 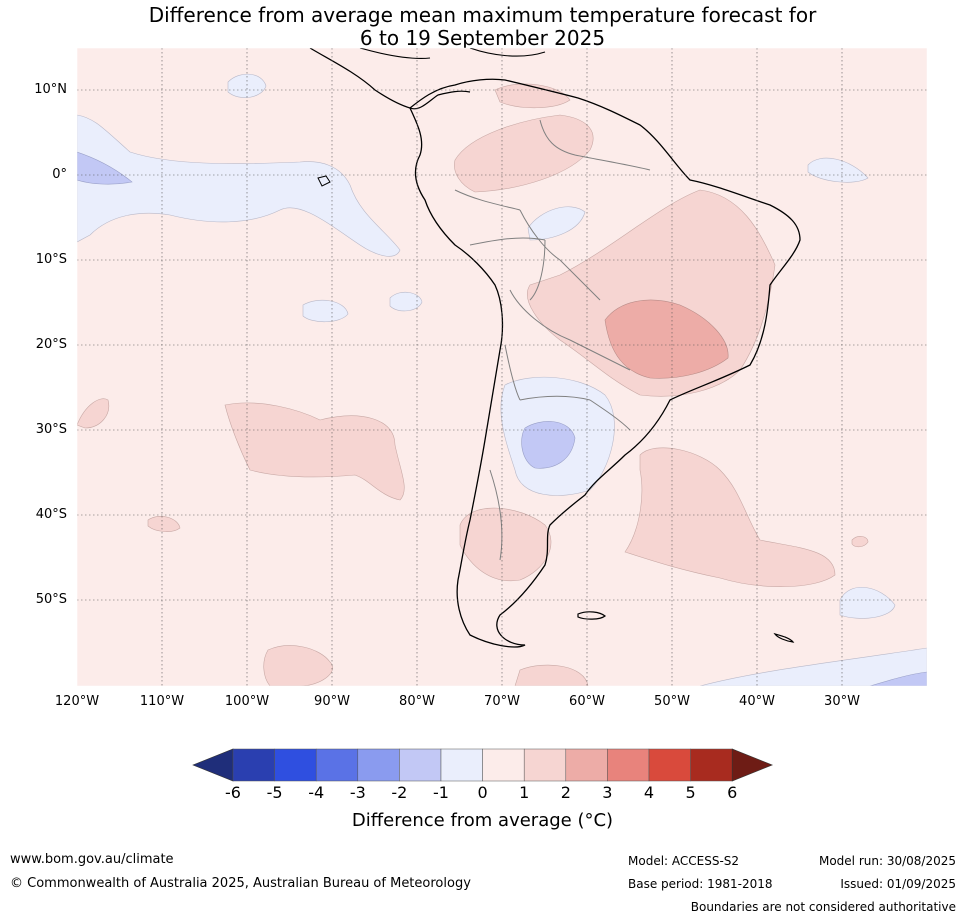 What do you see at coordinates (316, 792) in the screenshot?
I see `colorbar-tick-label: -4` at bounding box center [316, 792].